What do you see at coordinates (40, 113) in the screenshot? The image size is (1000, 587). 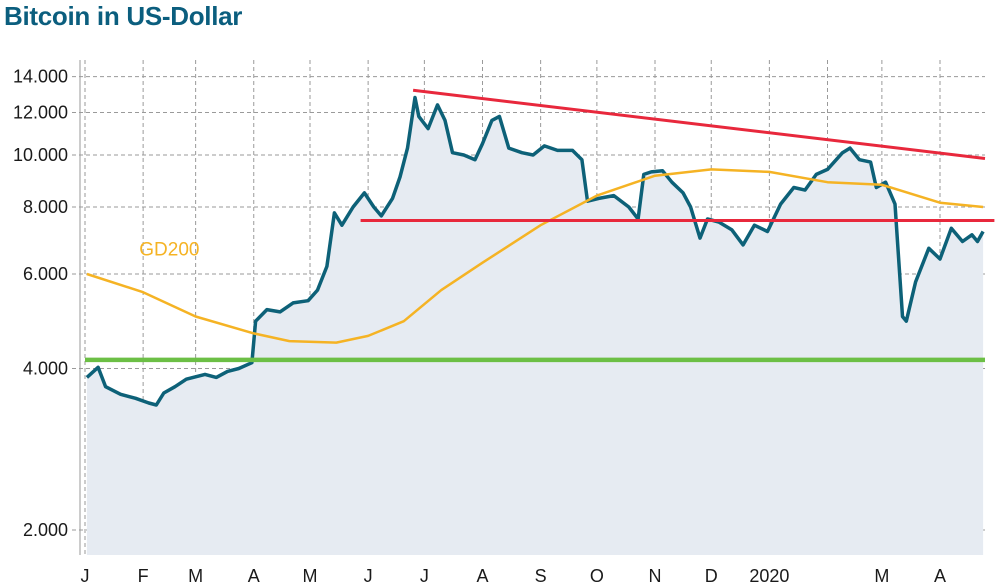 I see `y-tick-label: 12.000` at bounding box center [40, 113].